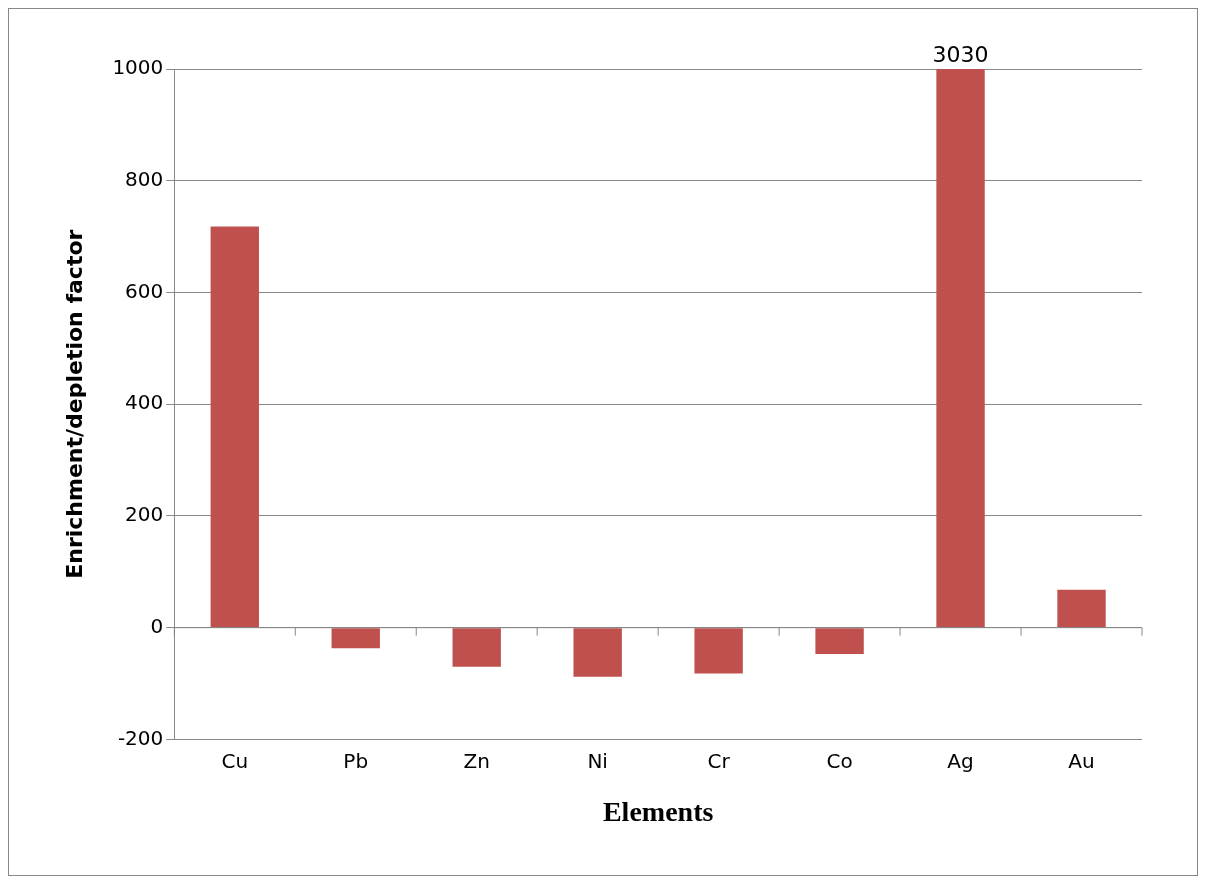 This screenshot has width=1207, height=886. Describe the element at coordinates (960, 760) in the screenshot. I see `x-tick-label: Ag` at that location.